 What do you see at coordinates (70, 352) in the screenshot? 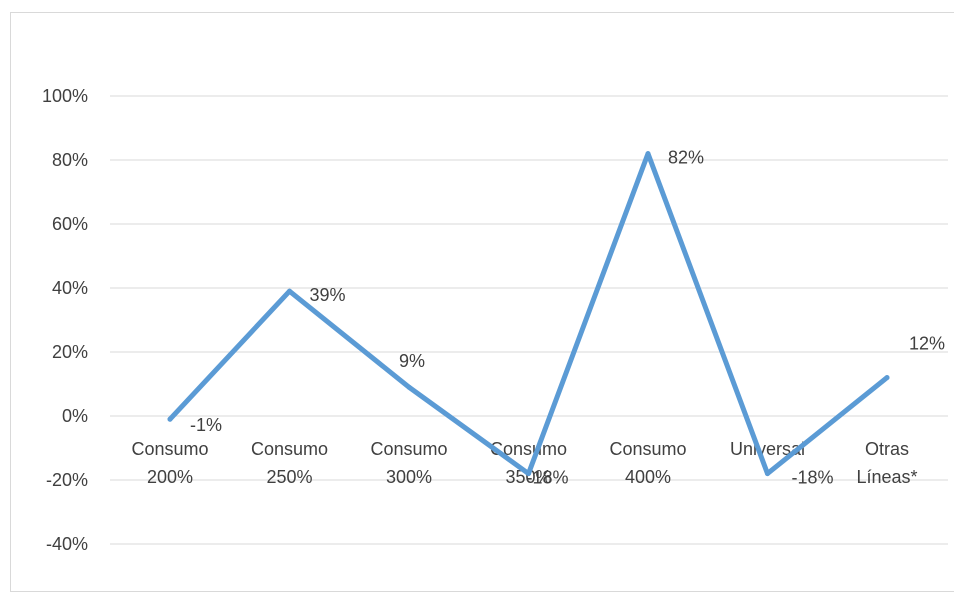
I see `y-tick-label: 20%` at bounding box center [70, 352].